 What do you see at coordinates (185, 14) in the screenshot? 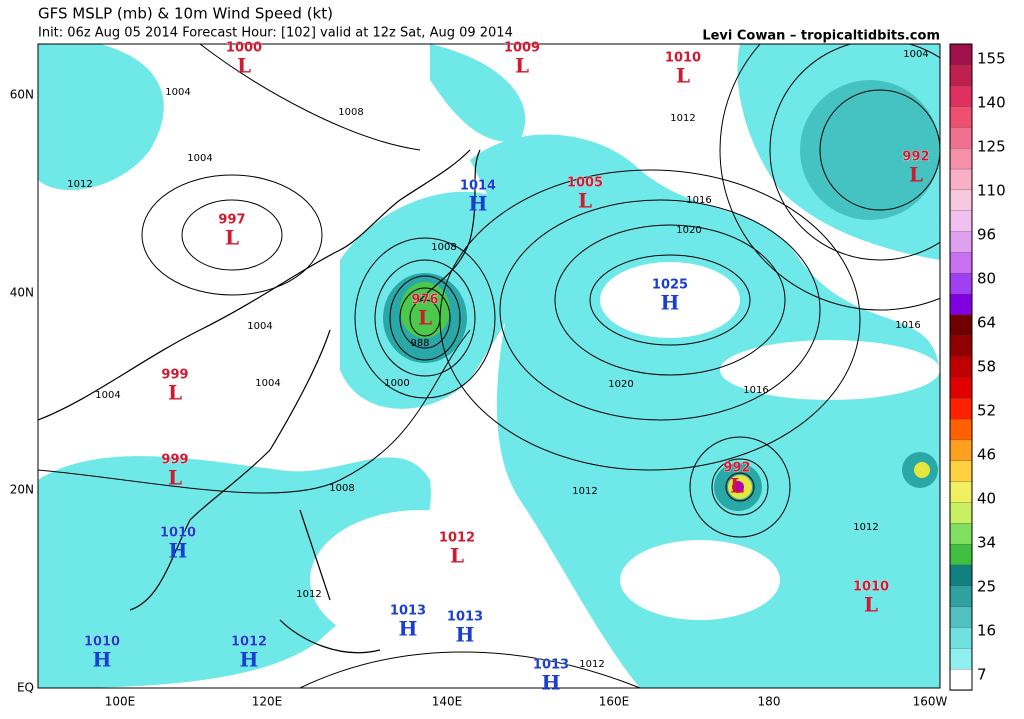
I see `title: GFS MSLP (mb) & 10m Wind Speed (kt)` at bounding box center [185, 14].